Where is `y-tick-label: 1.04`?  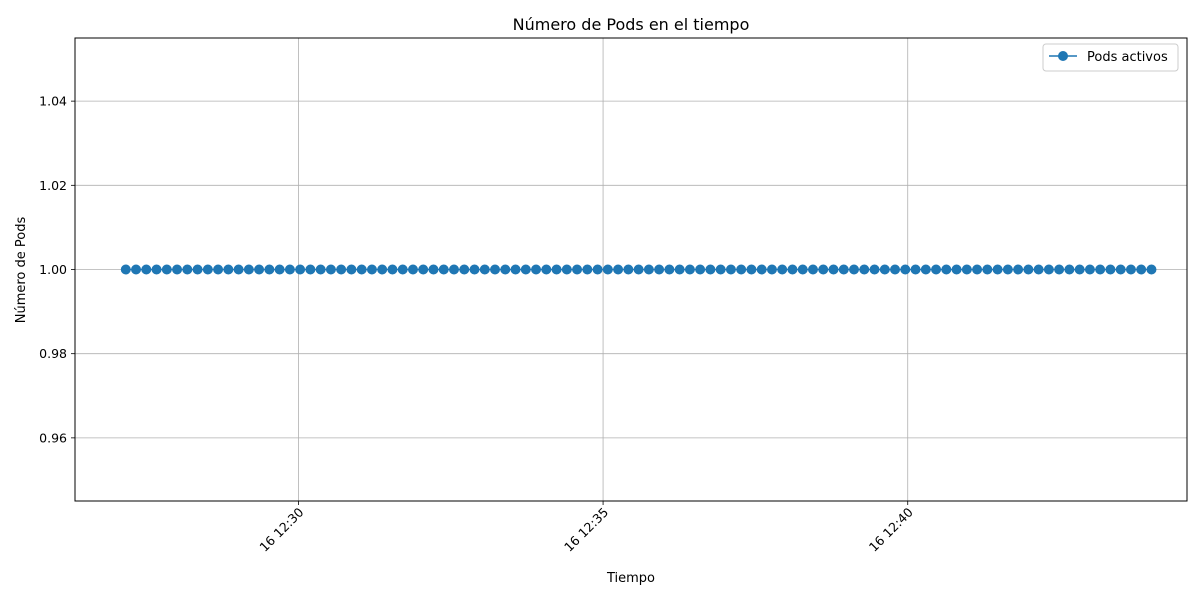 y-tick-label: 1.04 is located at coordinates (53, 101).